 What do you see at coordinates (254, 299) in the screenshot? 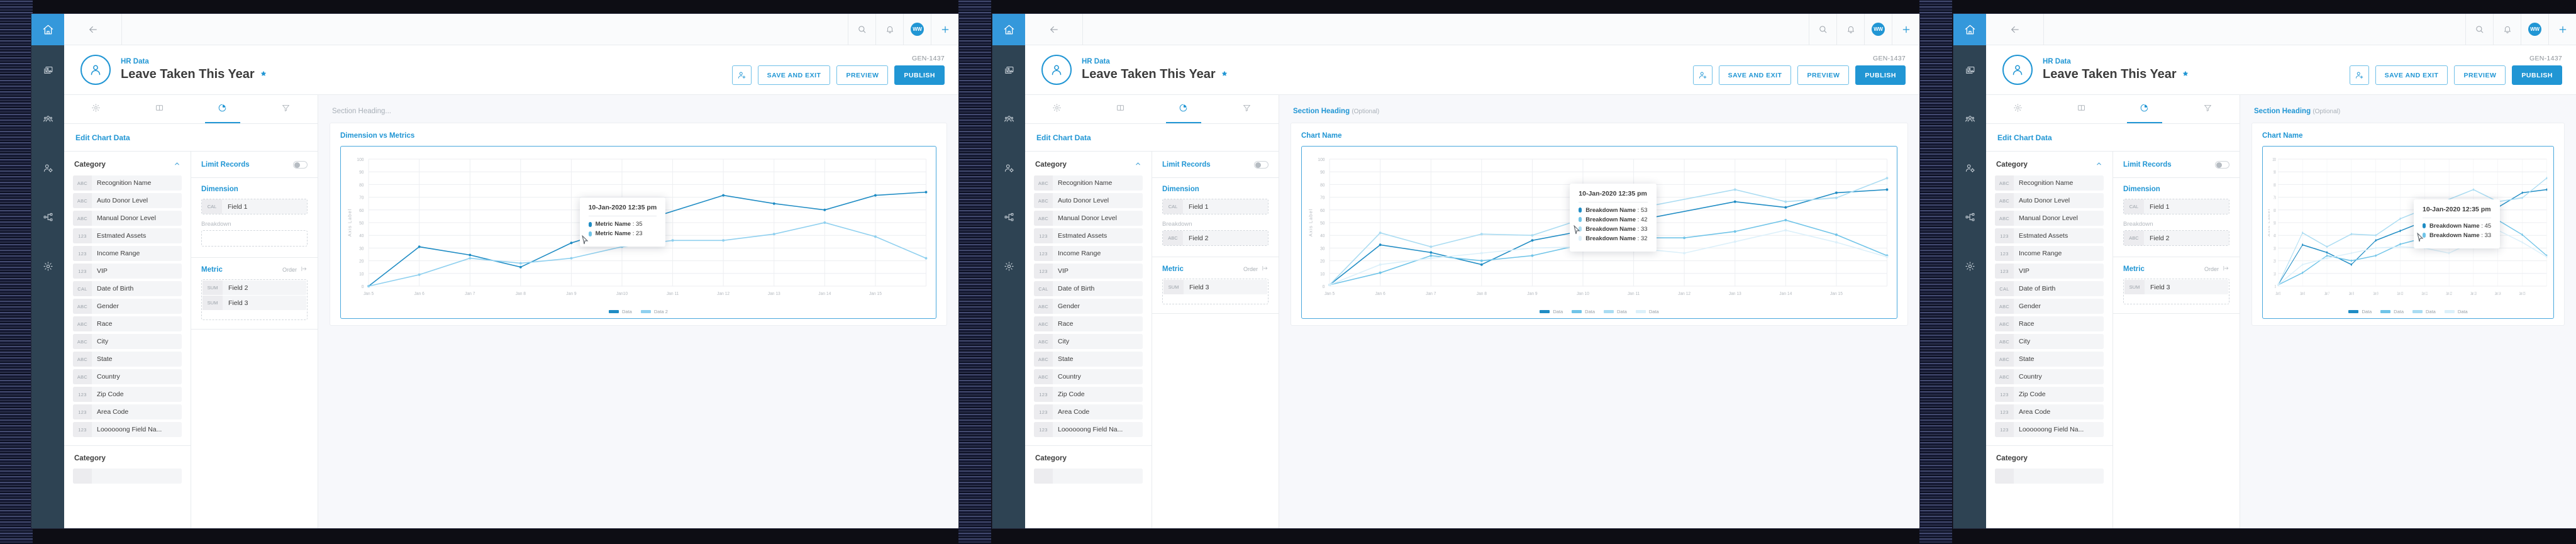
I see `metric-drop-zone: SUM Field 2 SUM Field 3` at bounding box center [254, 299].